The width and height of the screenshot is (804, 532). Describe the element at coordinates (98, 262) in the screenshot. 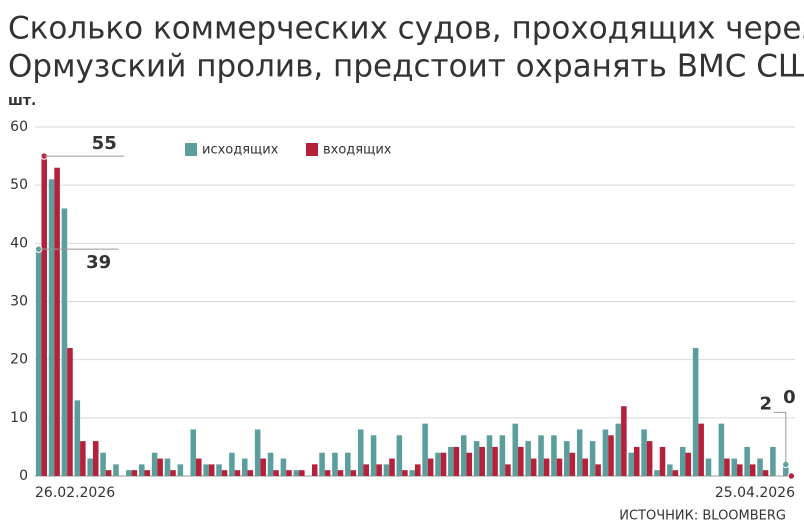

I see `value-label: 39` at that location.